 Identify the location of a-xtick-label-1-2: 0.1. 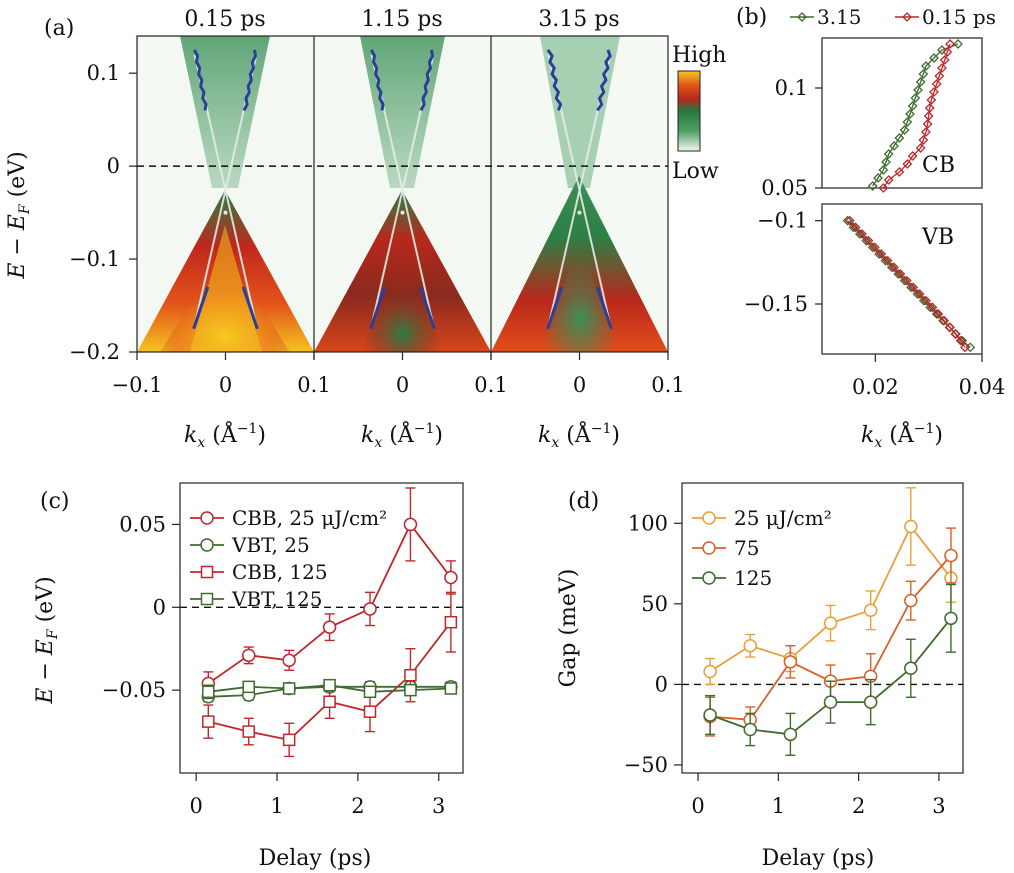
(490, 385).